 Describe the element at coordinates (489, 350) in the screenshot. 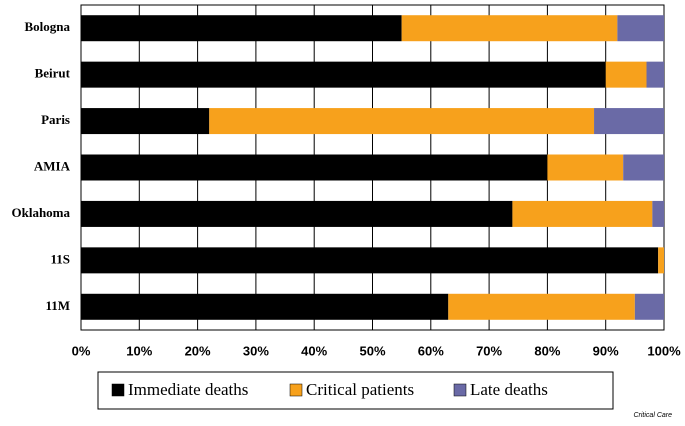

I see `x-tick-label: 70%` at that location.